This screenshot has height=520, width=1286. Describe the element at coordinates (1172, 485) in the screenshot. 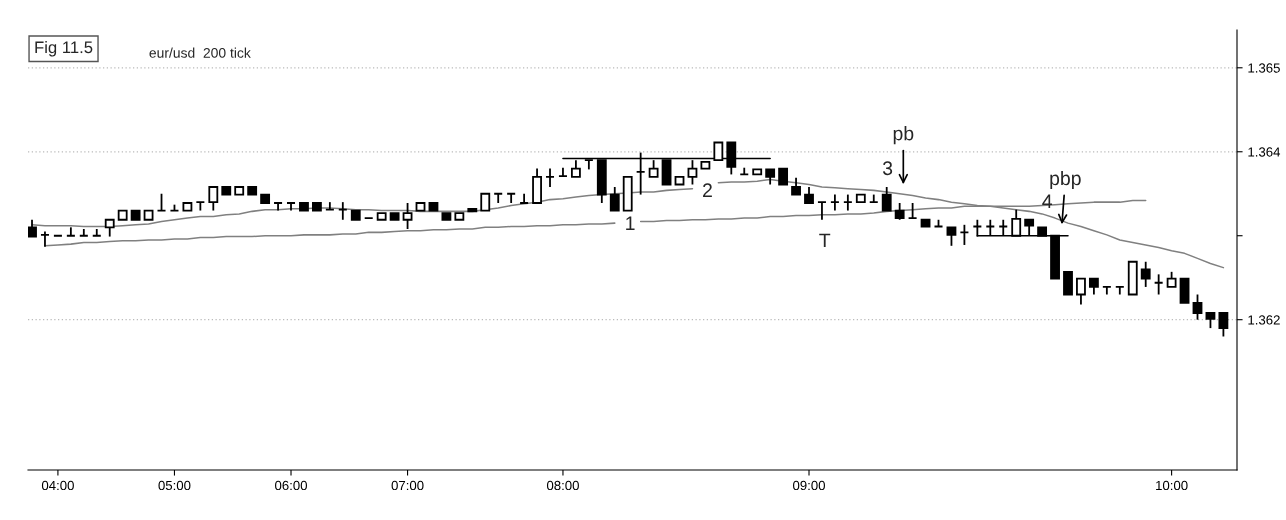

I see `x-tick-label: 10:00` at that location.